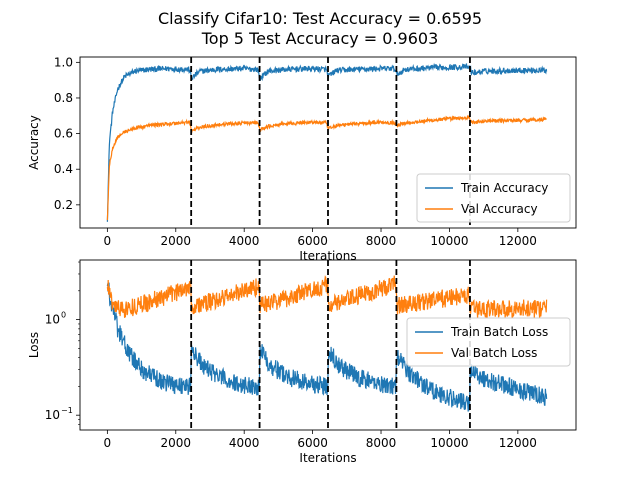 The height and width of the screenshot is (480, 640). What do you see at coordinates (499, 209) in the screenshot?
I see `legend-label: Val Accuracy` at bounding box center [499, 209].